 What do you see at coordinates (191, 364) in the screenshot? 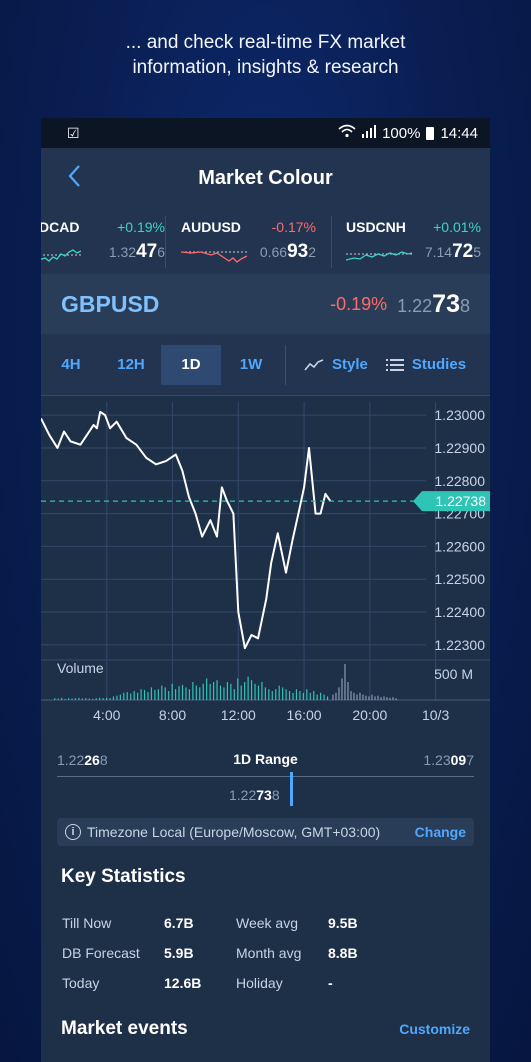
I see `tab-1d: 1D` at bounding box center [191, 364].